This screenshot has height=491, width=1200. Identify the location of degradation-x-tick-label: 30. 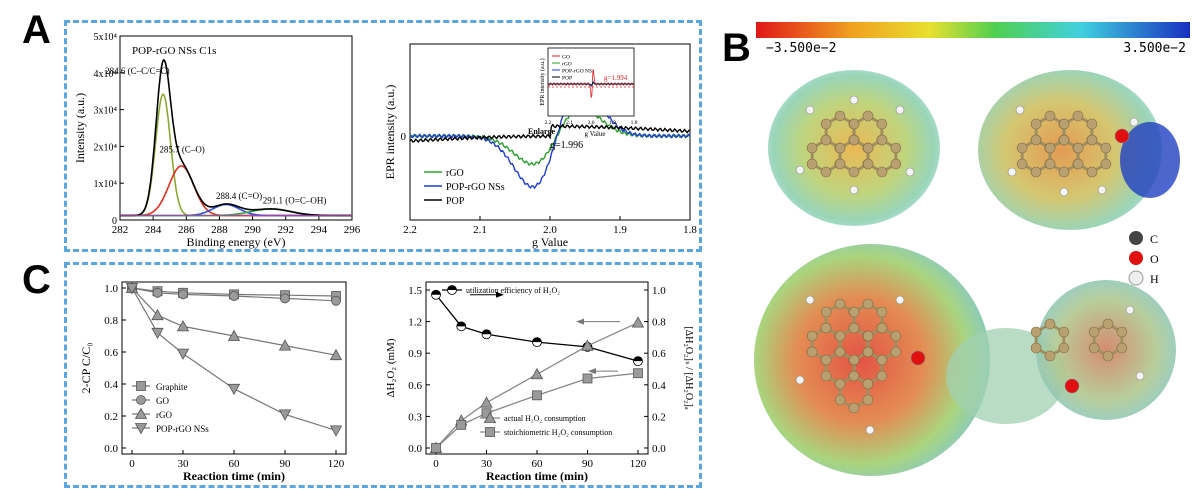
(184, 464).